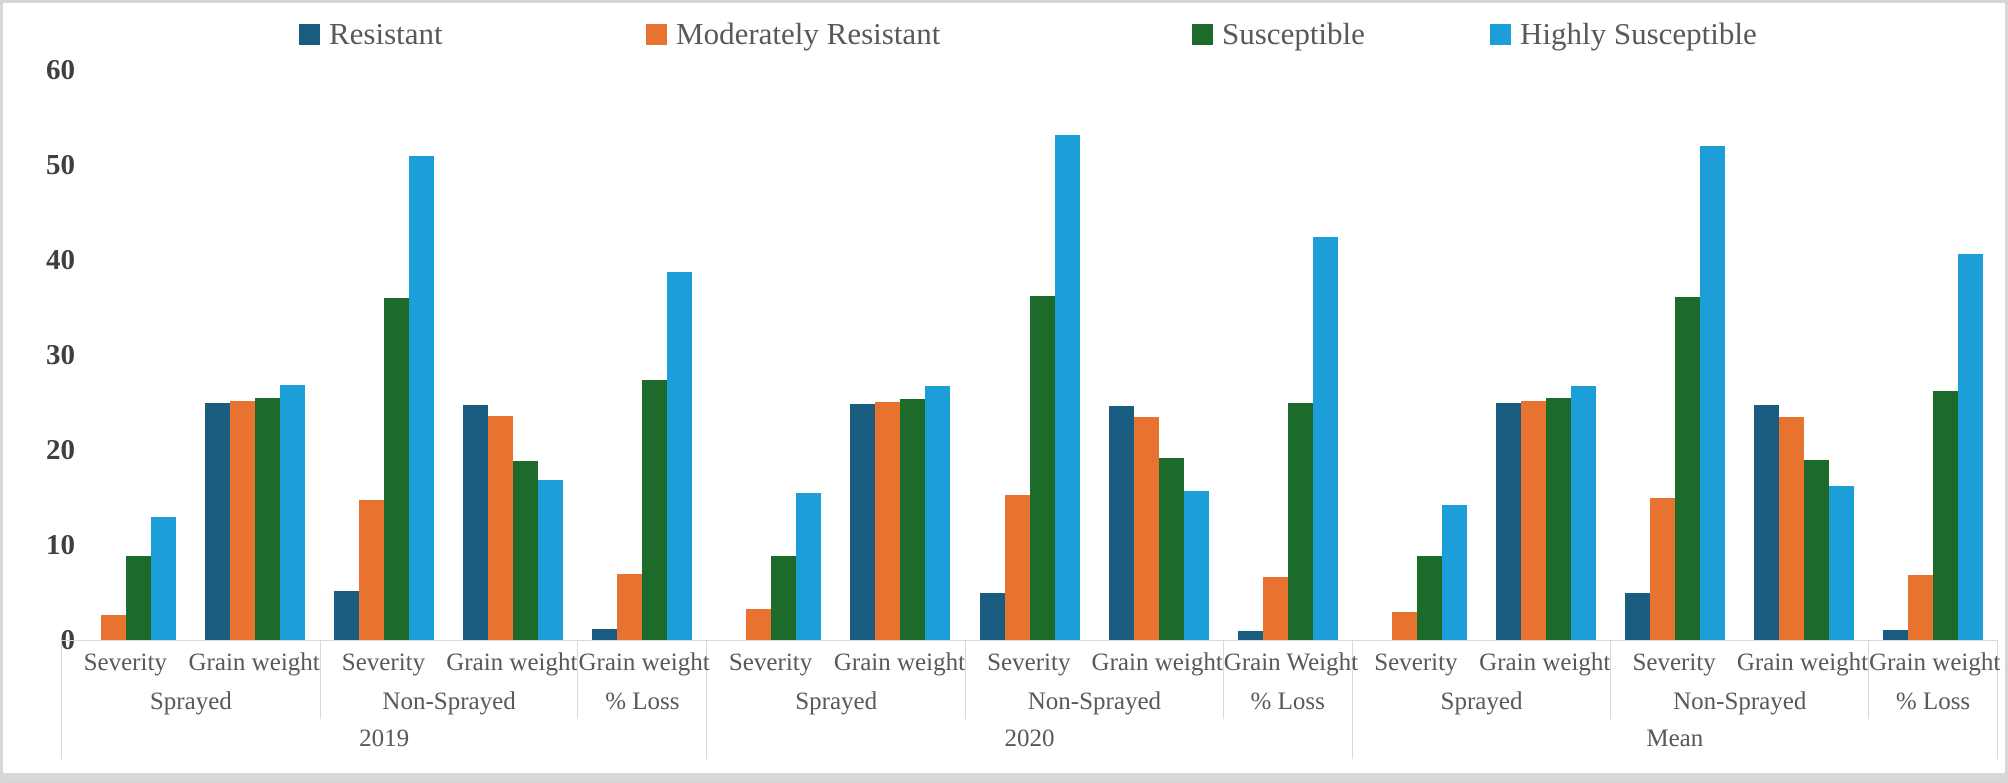 This screenshot has width=2008, height=783. Describe the element at coordinates (1291, 662) in the screenshot. I see `x-leaf-label: Grain Weight` at that location.